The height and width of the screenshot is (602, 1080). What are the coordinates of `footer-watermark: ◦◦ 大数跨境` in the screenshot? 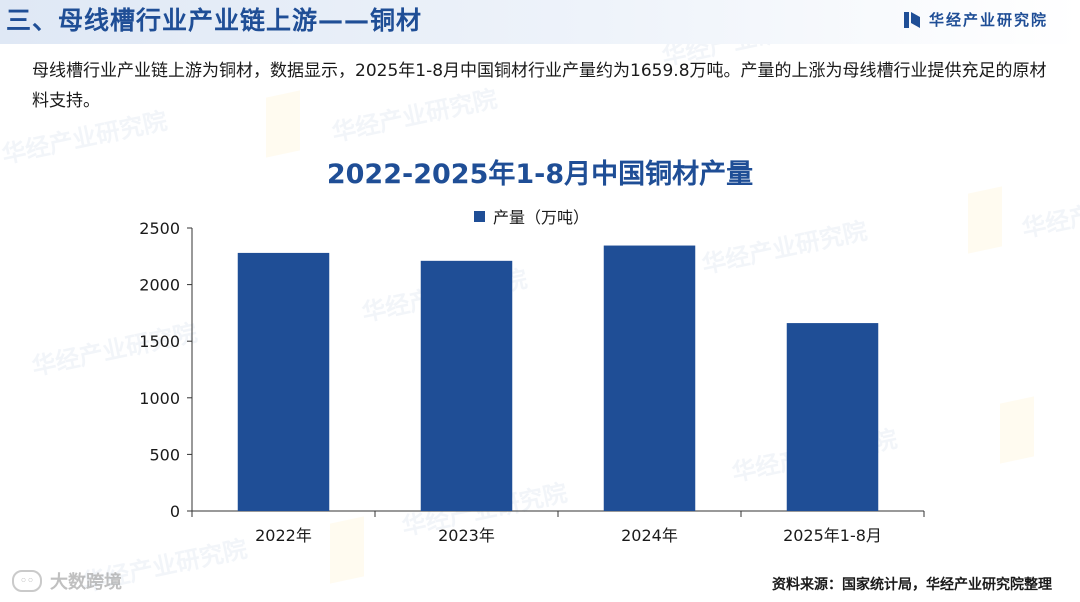 It's located at (67, 581).